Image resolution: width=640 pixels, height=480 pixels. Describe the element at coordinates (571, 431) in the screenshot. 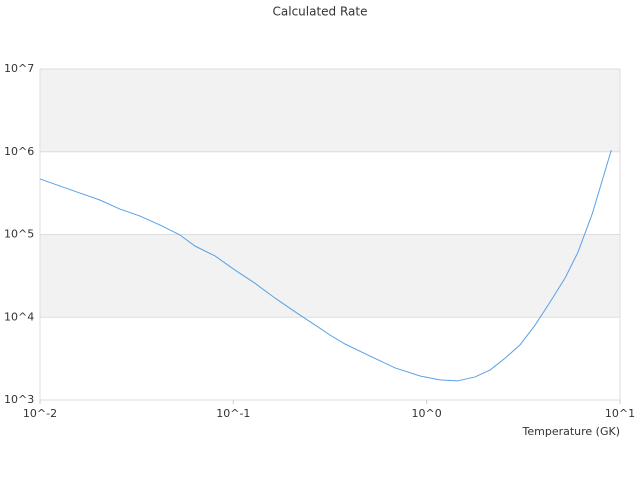

I see `x-axis-label: Temperature (GK)` at that location.